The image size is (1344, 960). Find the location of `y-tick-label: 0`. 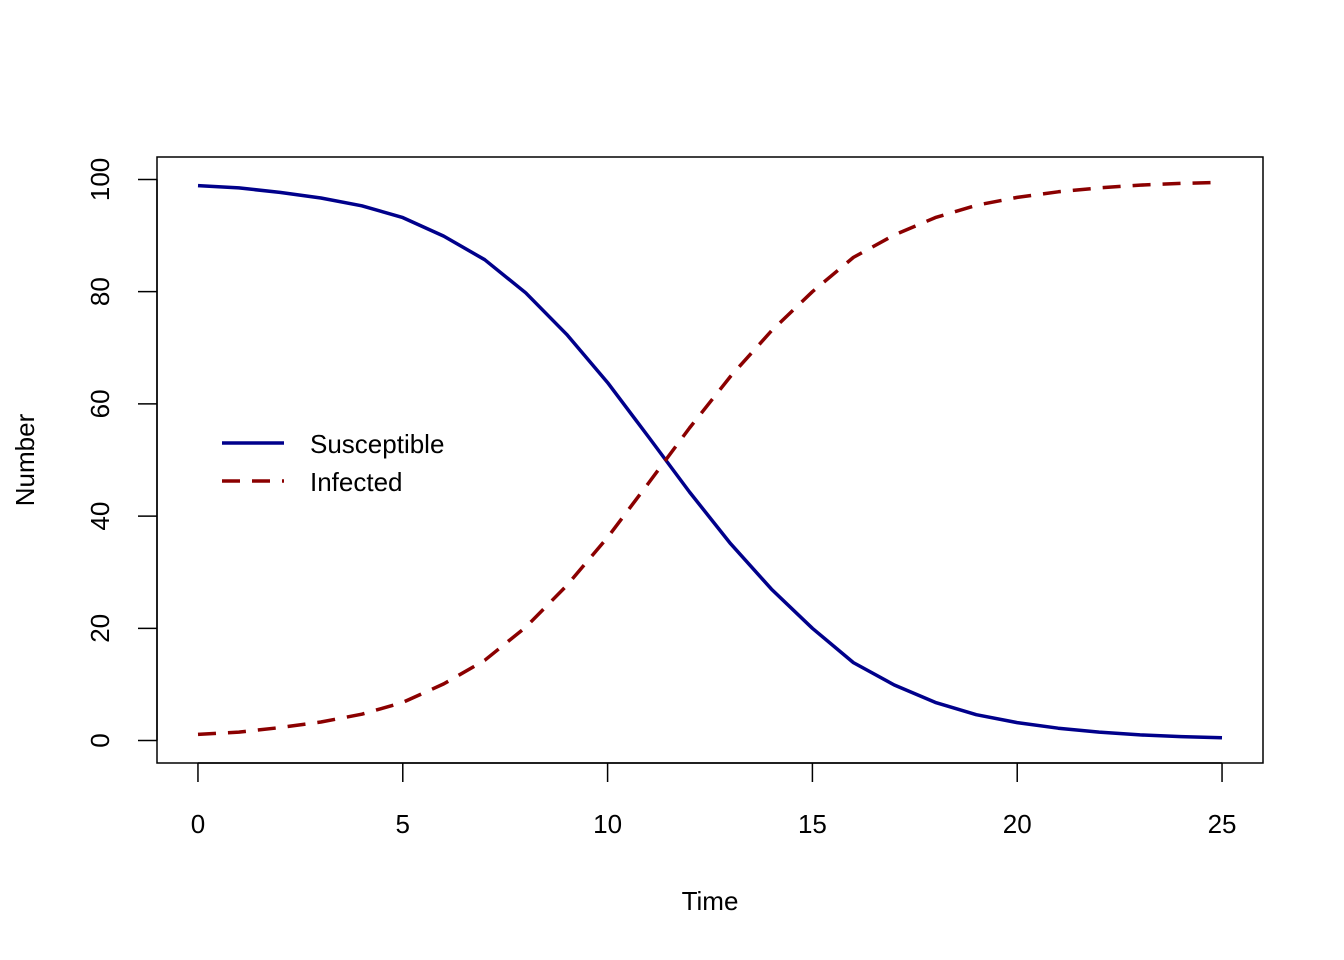

y-tick-label: 0 is located at coordinates (100, 740).